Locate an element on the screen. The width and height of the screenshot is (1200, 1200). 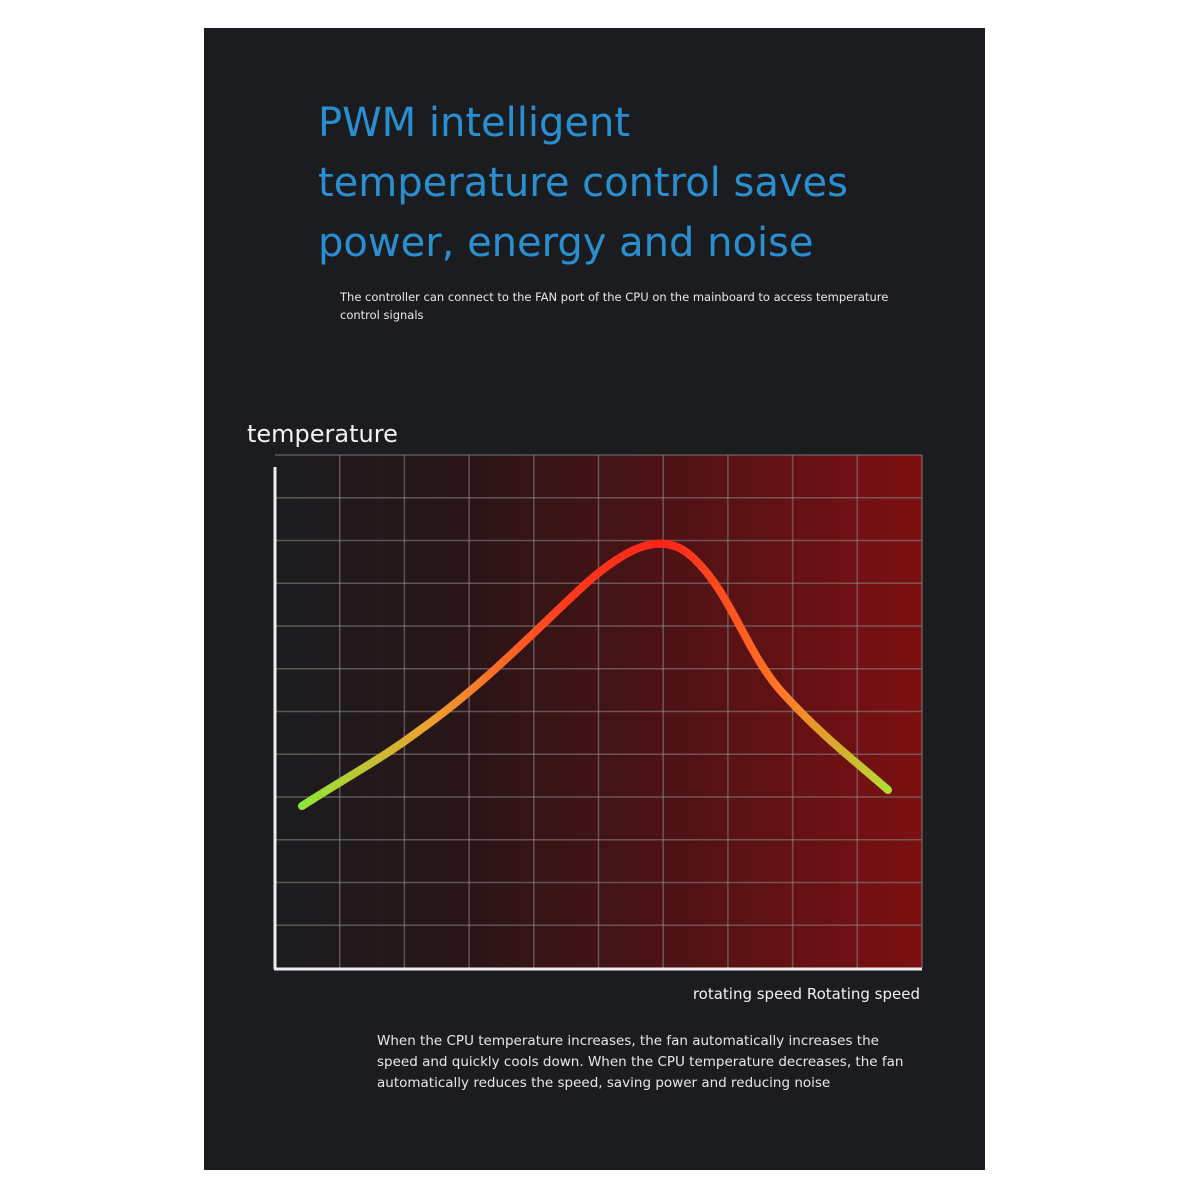
title-line: PWM intelligent is located at coordinates (474, 123).